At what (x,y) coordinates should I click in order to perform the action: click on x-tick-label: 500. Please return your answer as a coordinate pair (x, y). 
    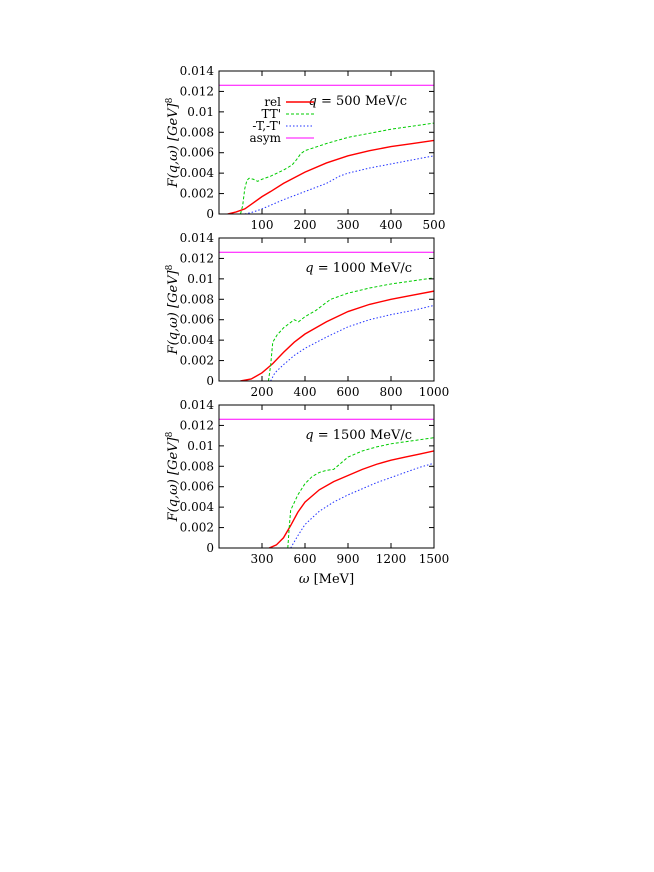
    Looking at the image, I should click on (434, 225).